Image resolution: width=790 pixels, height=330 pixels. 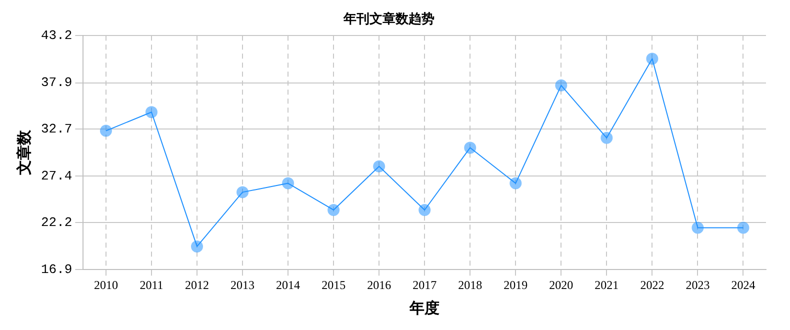 I want to click on x-tick-label: 2023, so click(x=698, y=285).